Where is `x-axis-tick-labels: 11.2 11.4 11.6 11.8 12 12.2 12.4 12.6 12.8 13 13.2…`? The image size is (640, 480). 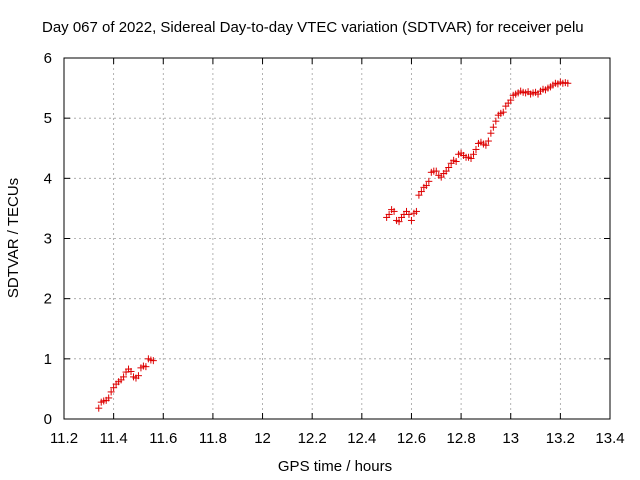 x-axis-tick-labels: 11.2 11.4 11.6 11.8 12 12.2 12.4 12.6 12.8 13 13.2… is located at coordinates (337, 438).